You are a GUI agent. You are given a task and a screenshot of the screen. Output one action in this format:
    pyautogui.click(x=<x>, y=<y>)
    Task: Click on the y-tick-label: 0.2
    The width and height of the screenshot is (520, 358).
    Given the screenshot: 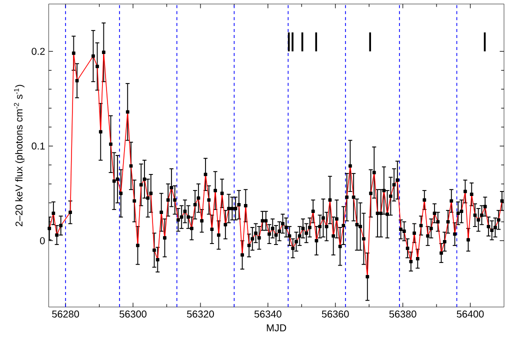 What is the action you would take?
    pyautogui.click(x=38, y=51)
    